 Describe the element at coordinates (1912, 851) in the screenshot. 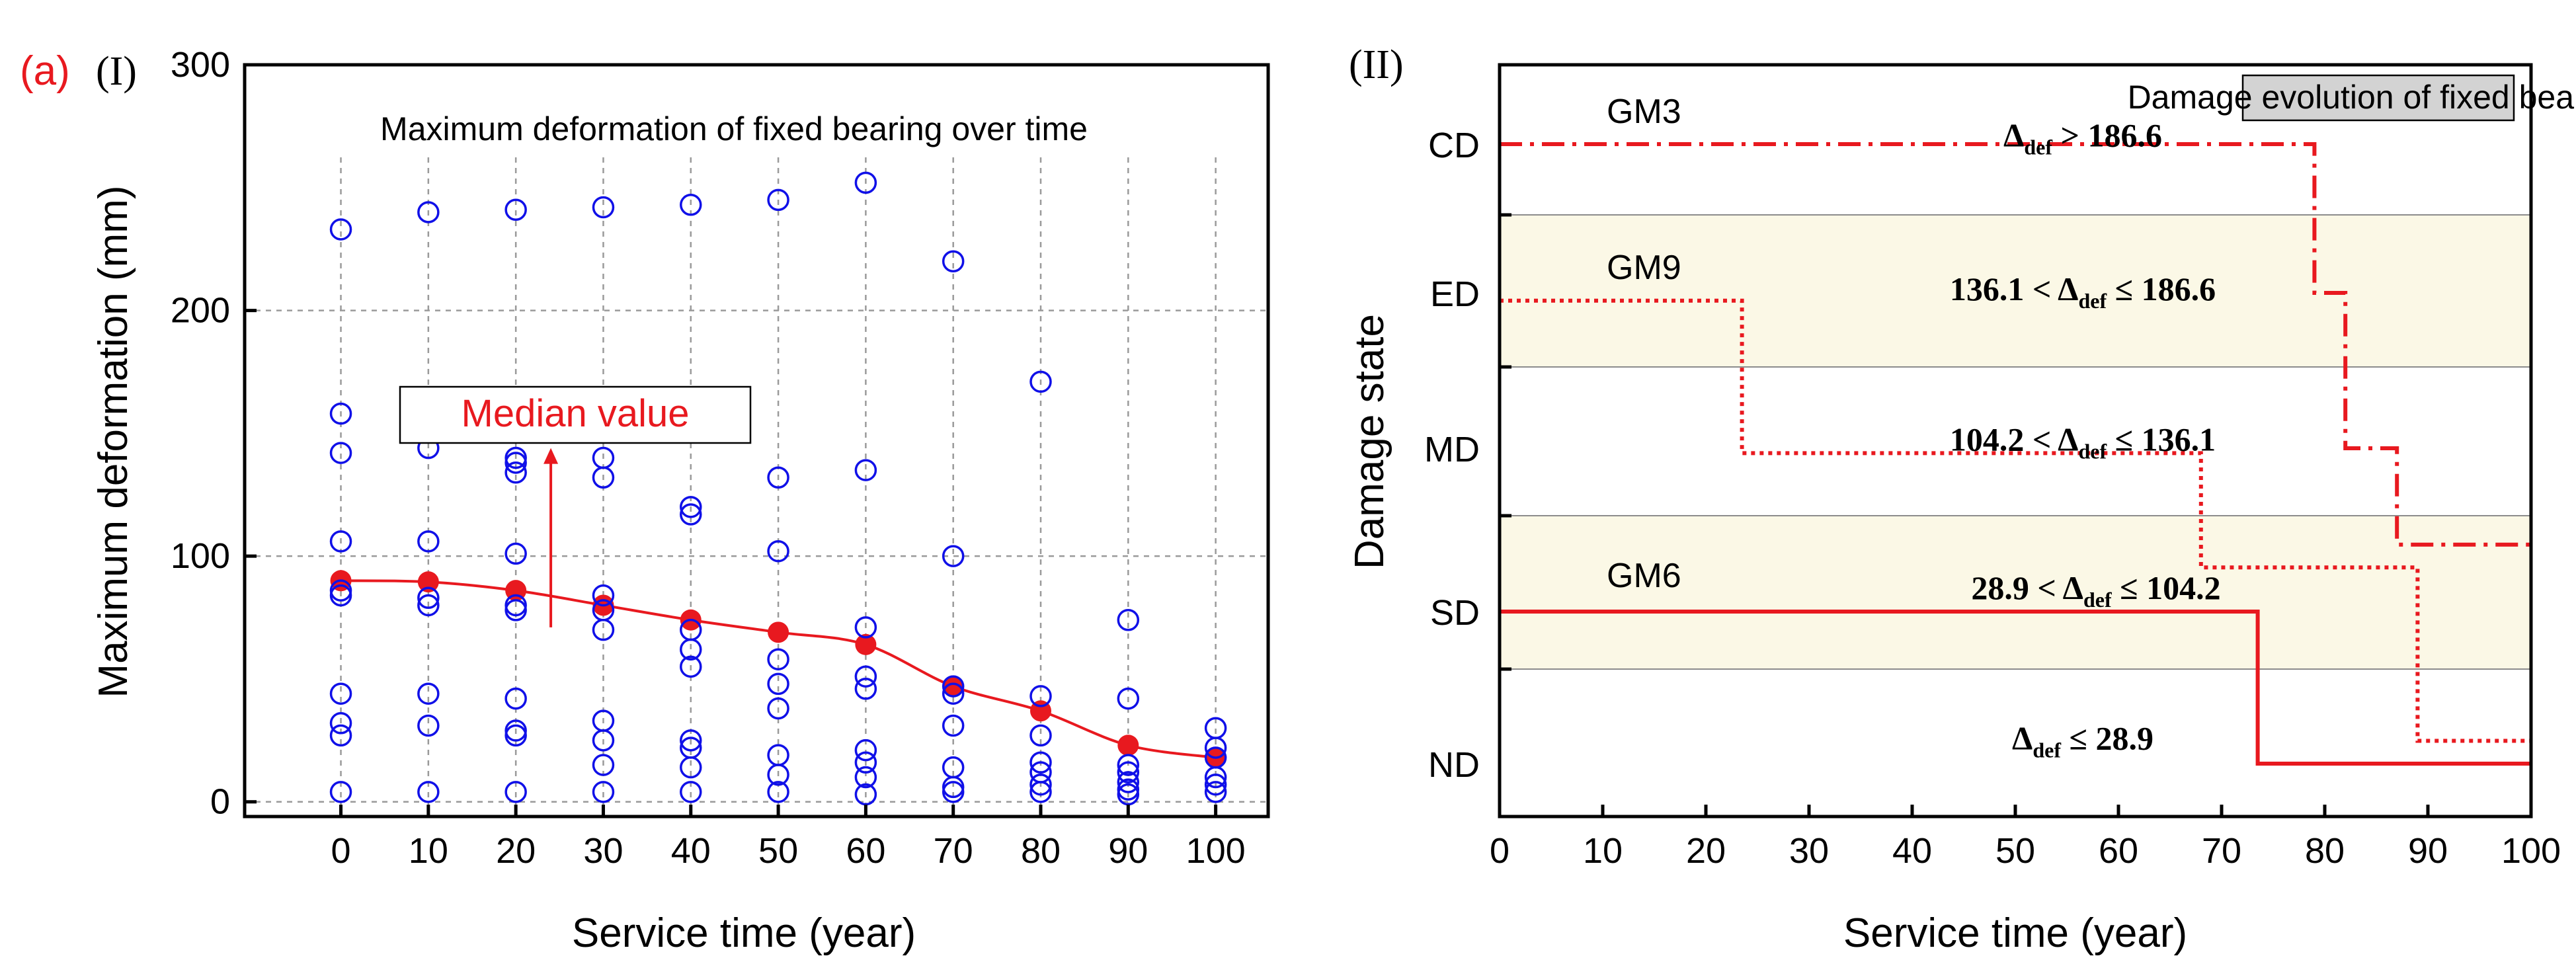

I see `x-tick-label: 40` at that location.